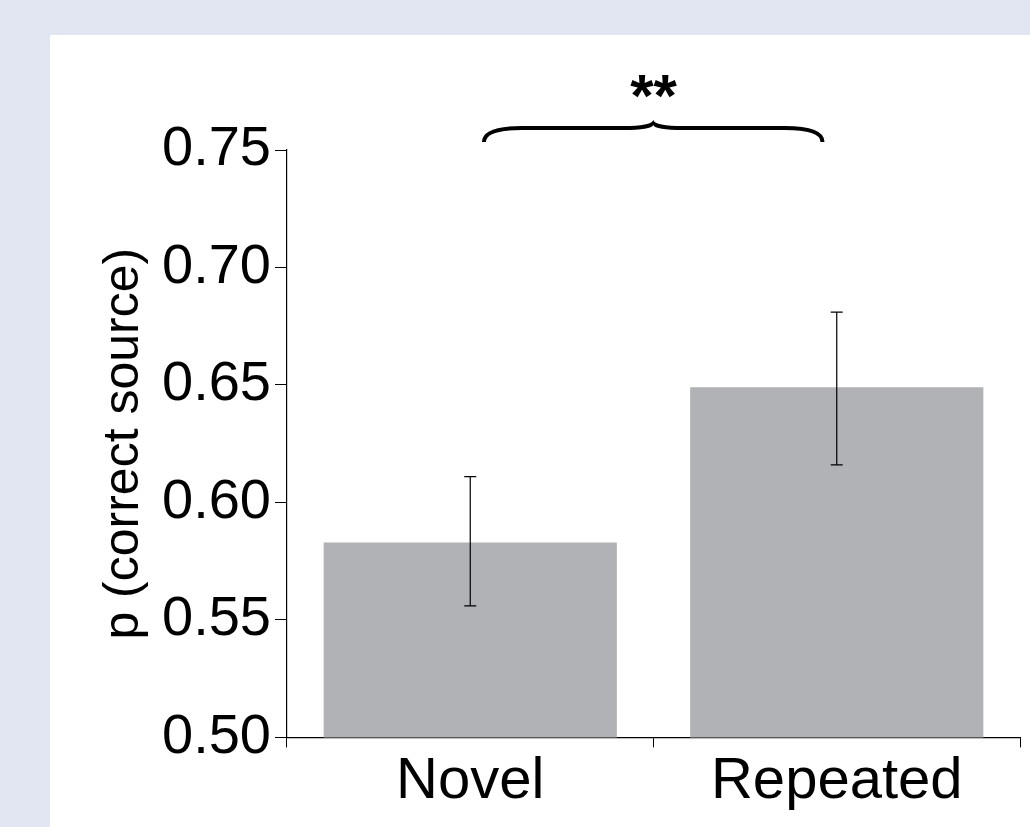  I want to click on y-tick-label: 0.60, so click(216, 498).